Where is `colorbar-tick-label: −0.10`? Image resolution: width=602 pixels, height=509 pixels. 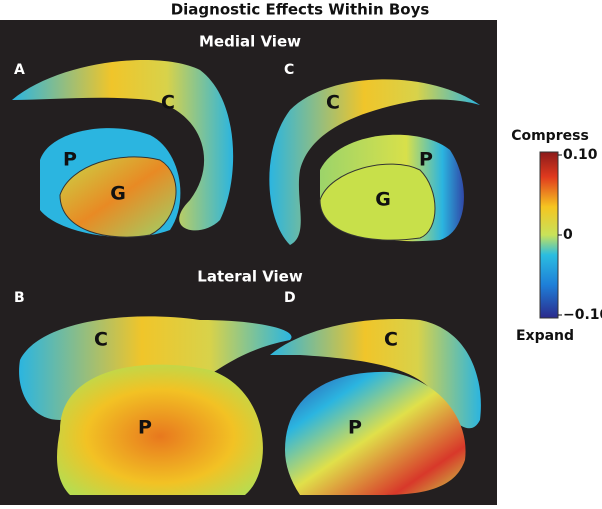 colorbar-tick-label: −0.10 is located at coordinates (582, 315).